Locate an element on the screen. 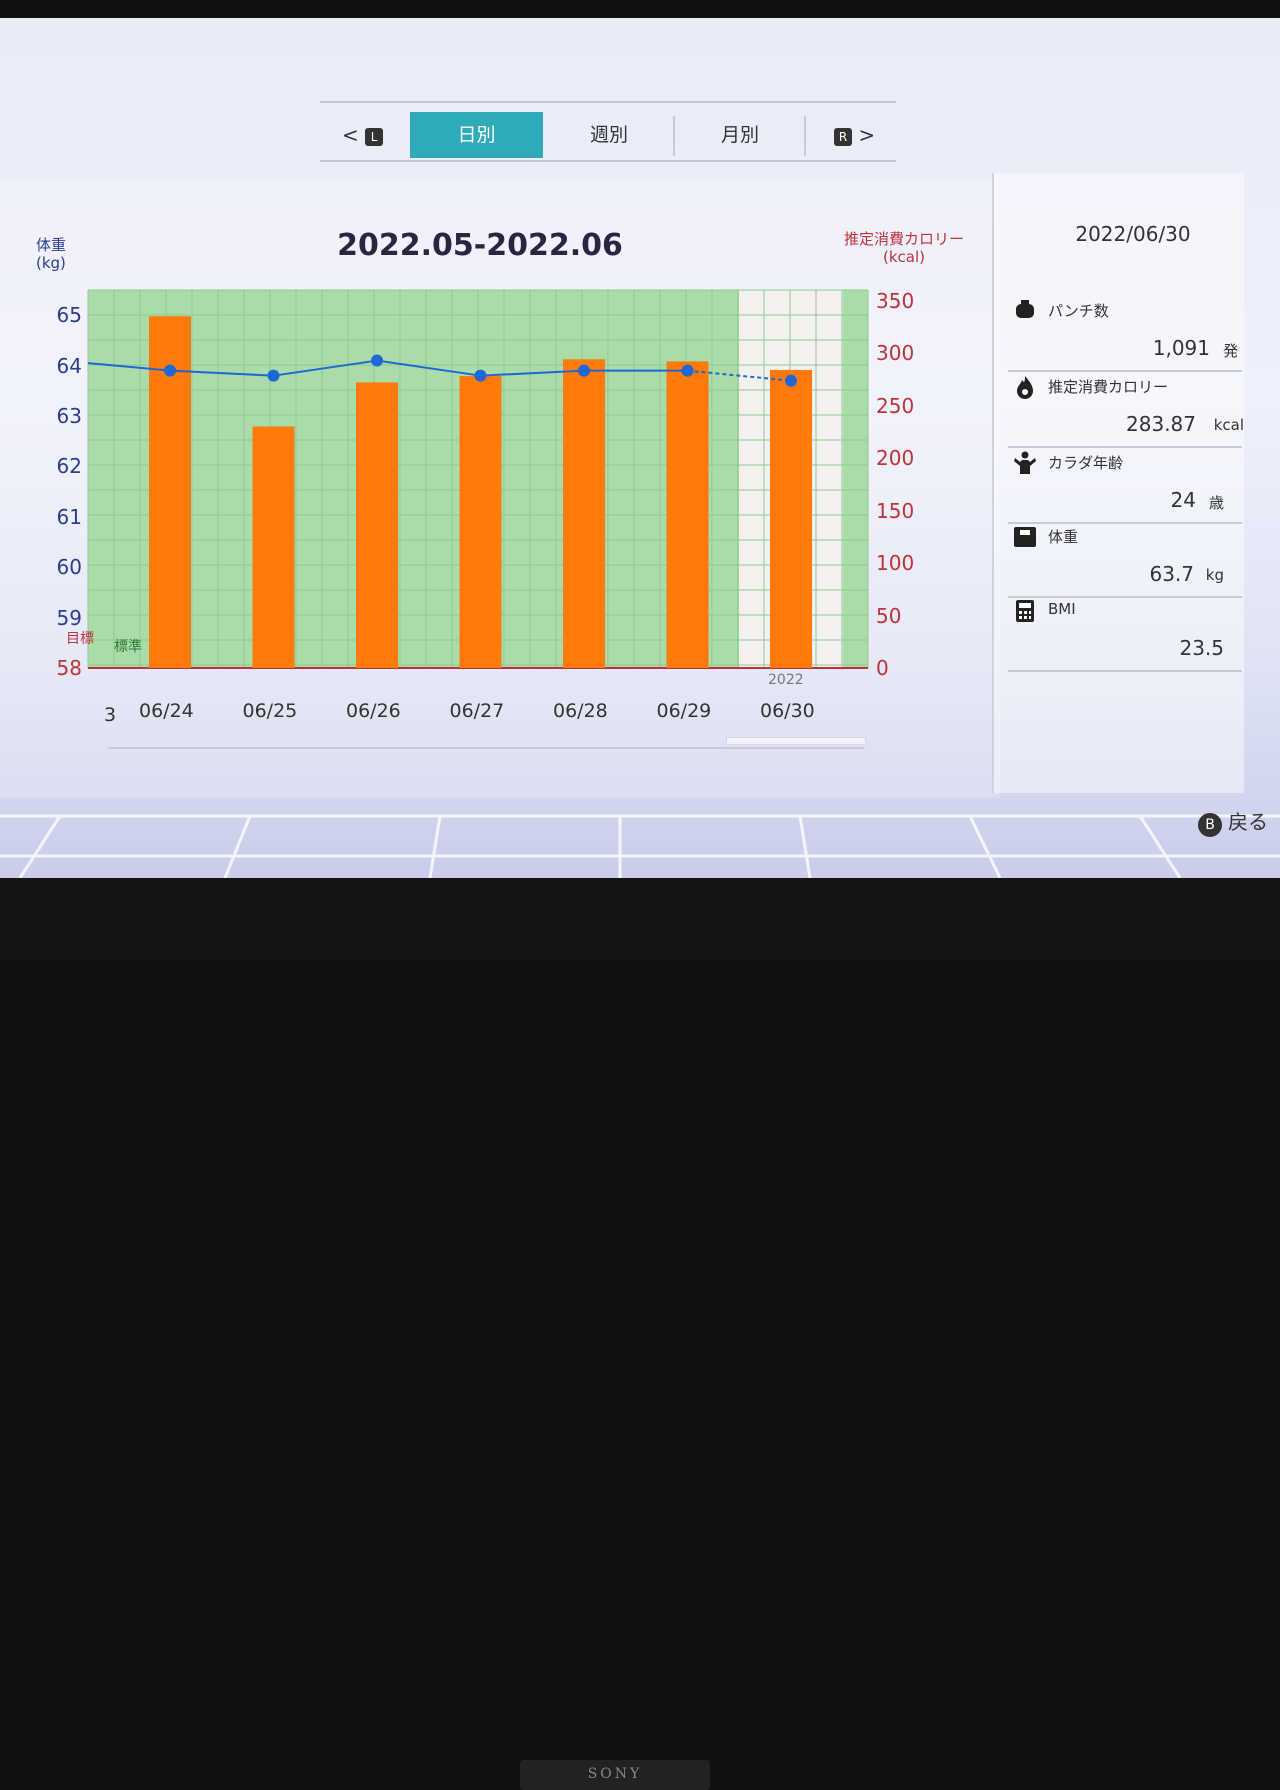  scale-icon is located at coordinates (1025, 537).